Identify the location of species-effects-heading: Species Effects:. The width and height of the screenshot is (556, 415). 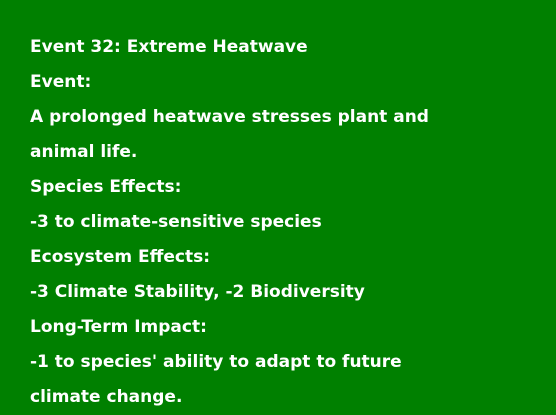
(106, 187).